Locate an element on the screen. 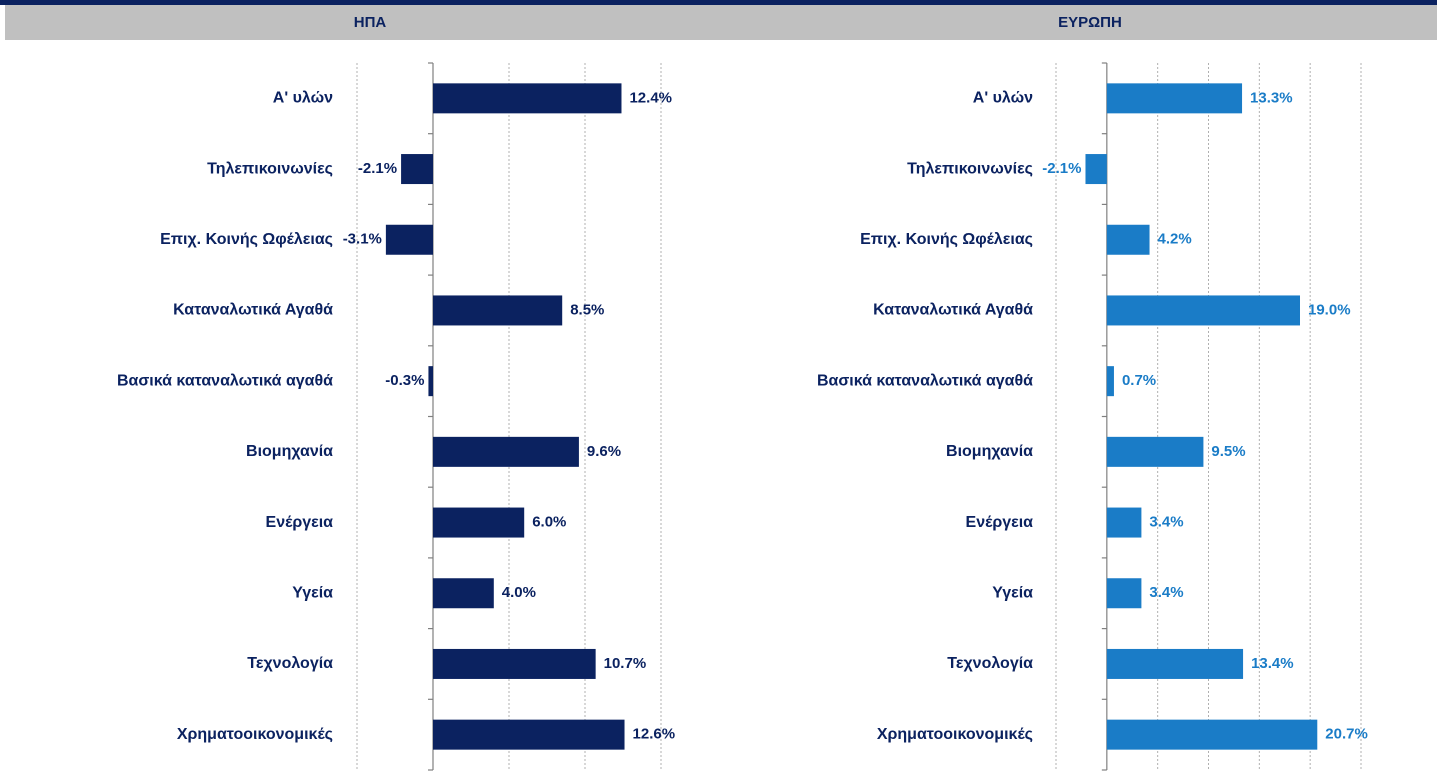 This screenshot has width=1437, height=773. value-label: 12.6% is located at coordinates (654, 734).